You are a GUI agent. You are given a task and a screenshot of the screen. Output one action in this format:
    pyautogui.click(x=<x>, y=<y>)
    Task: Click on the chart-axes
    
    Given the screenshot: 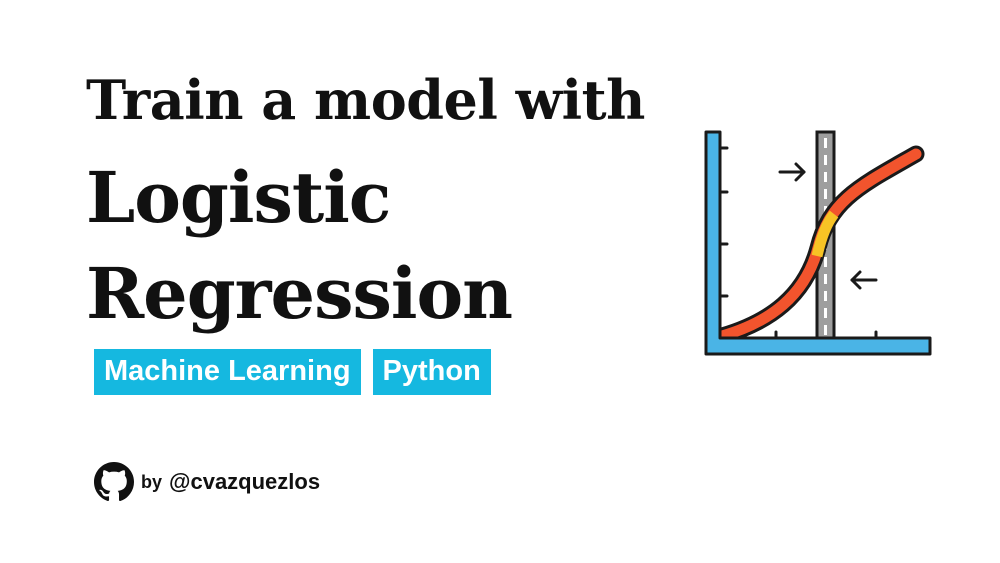 What is the action you would take?
    pyautogui.click(x=818, y=243)
    